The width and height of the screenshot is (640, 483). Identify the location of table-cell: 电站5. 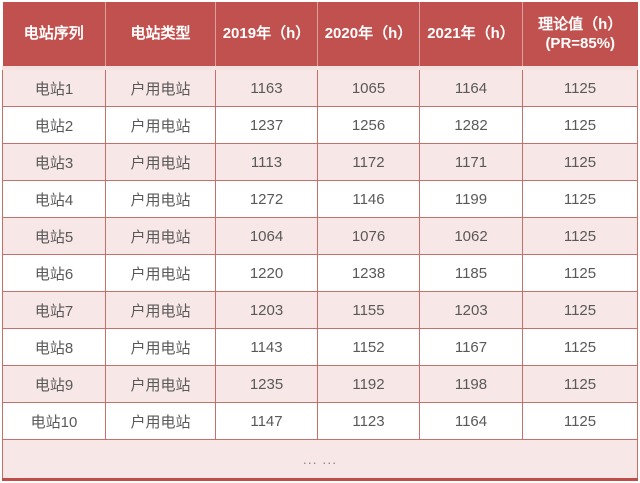
(54, 236).